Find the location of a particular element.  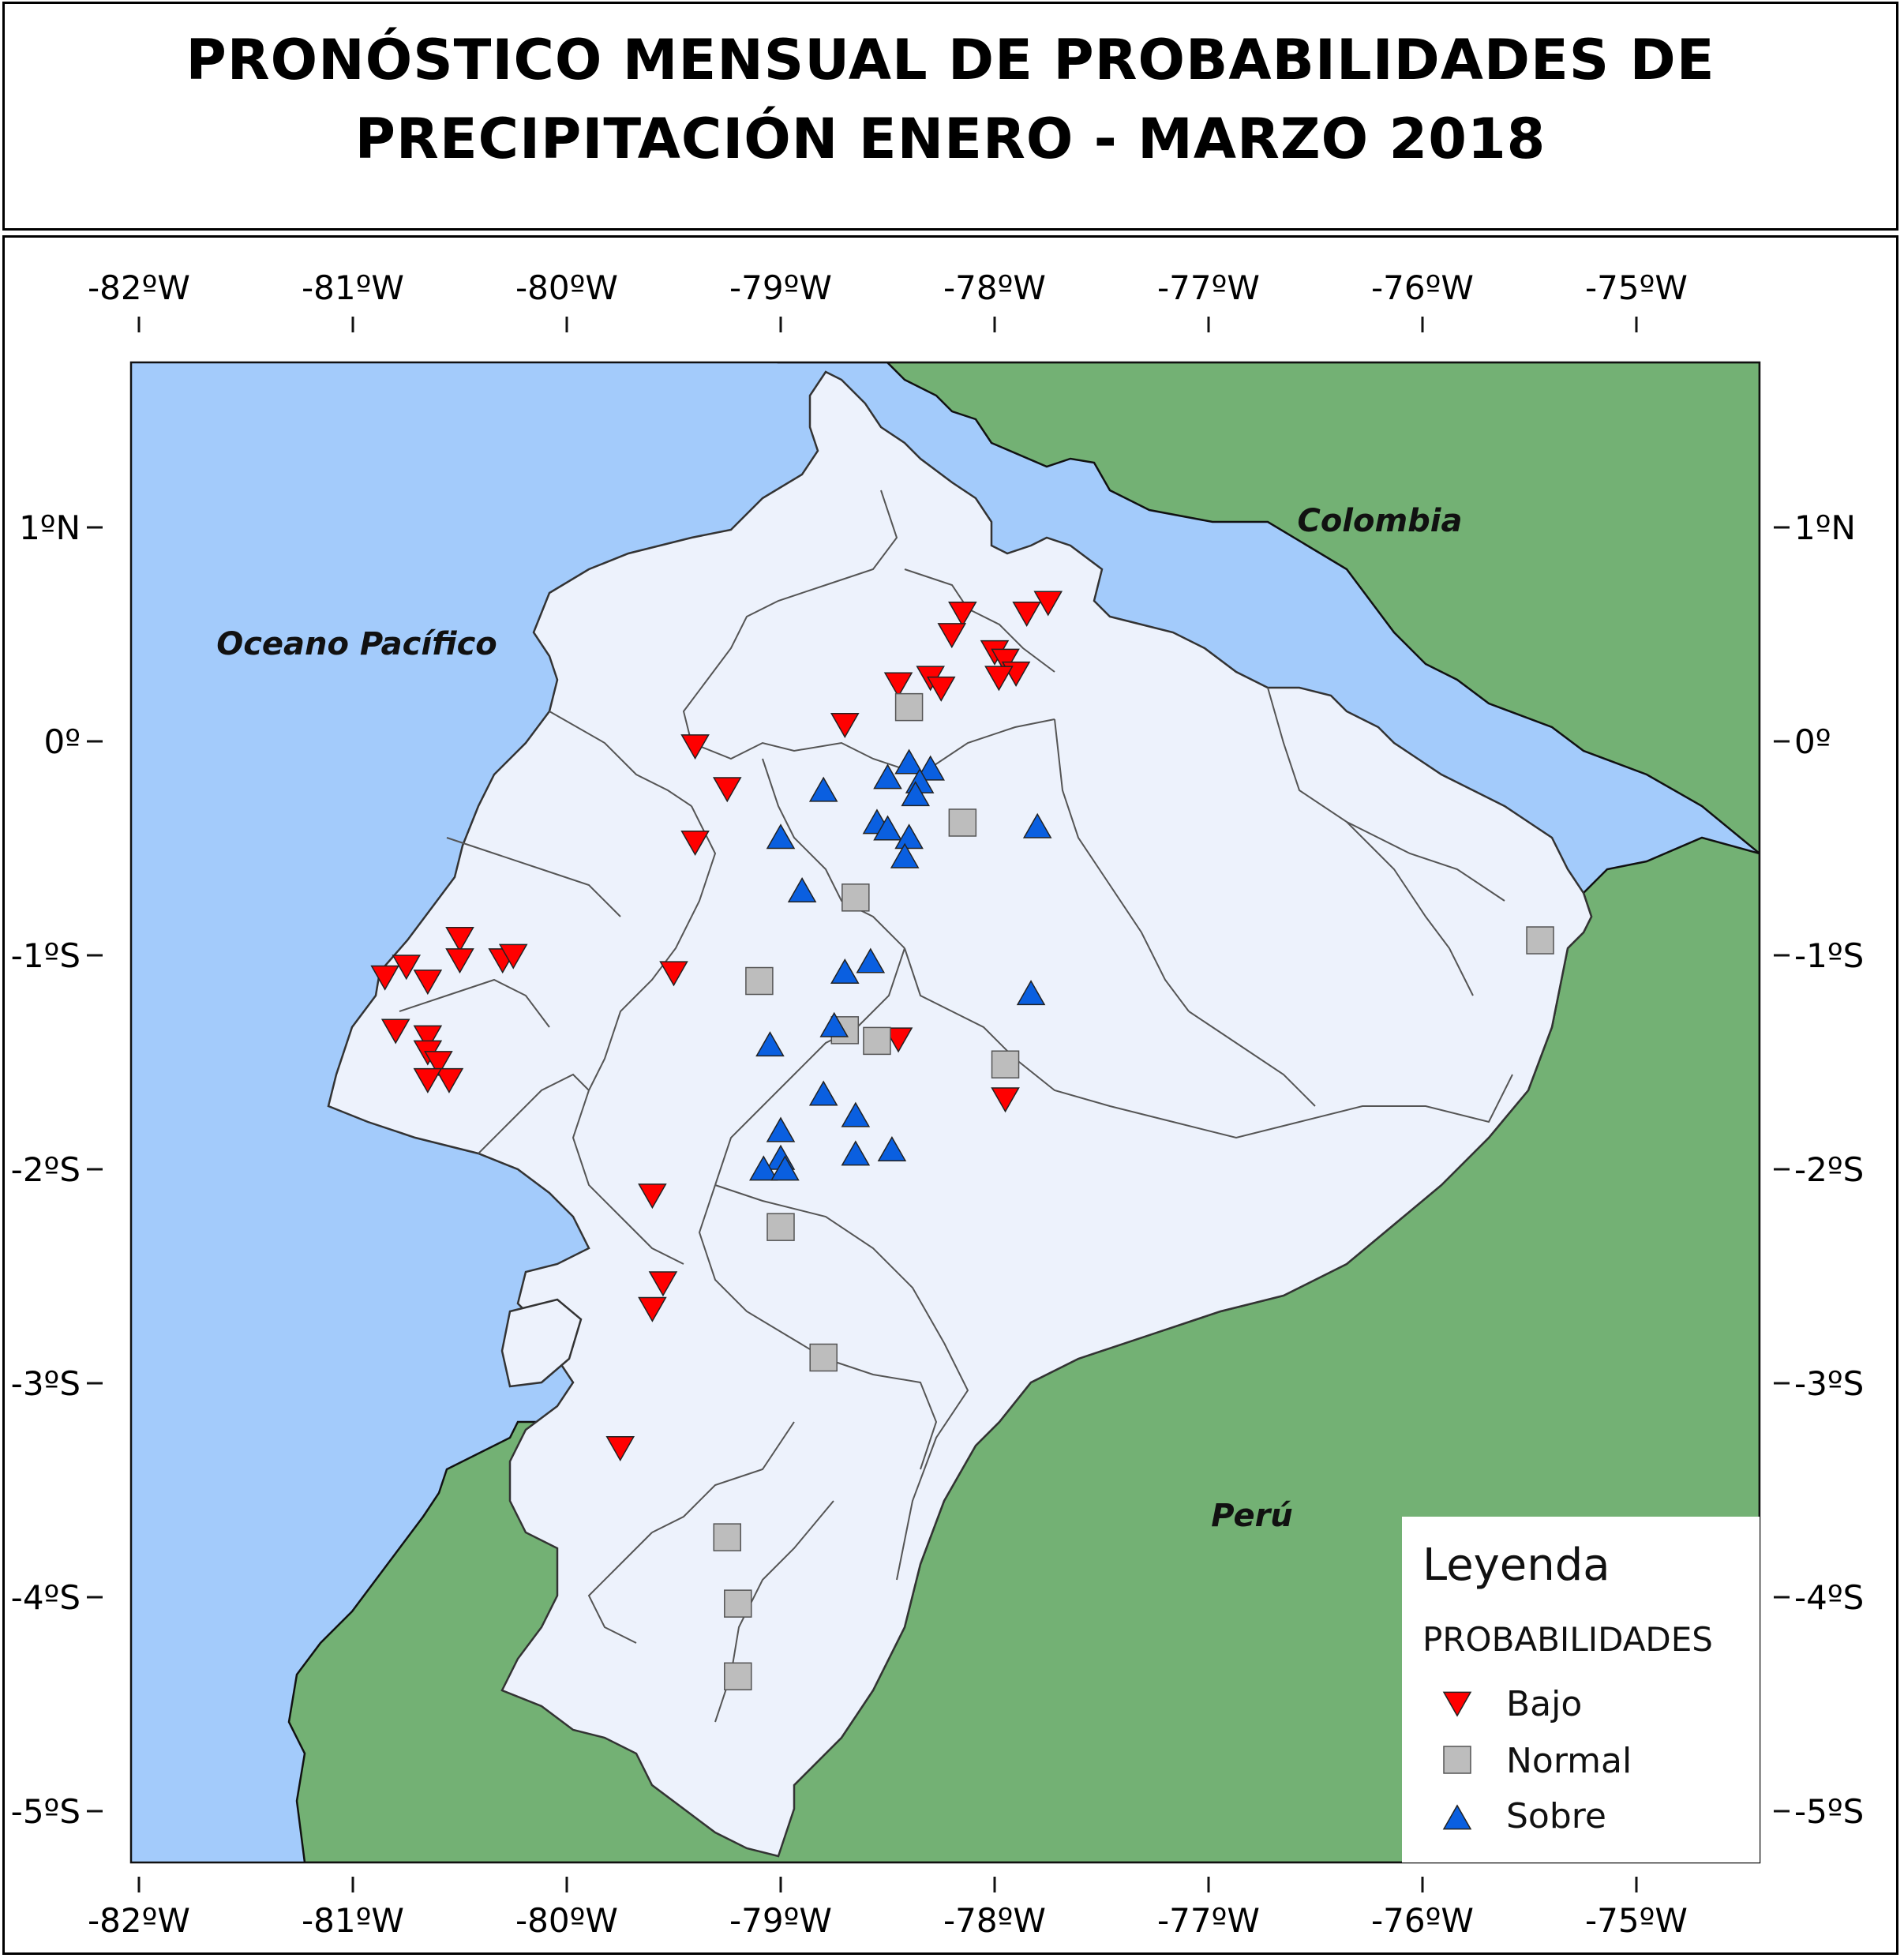

lat-label-right: -3ºS is located at coordinates (1829, 1383).